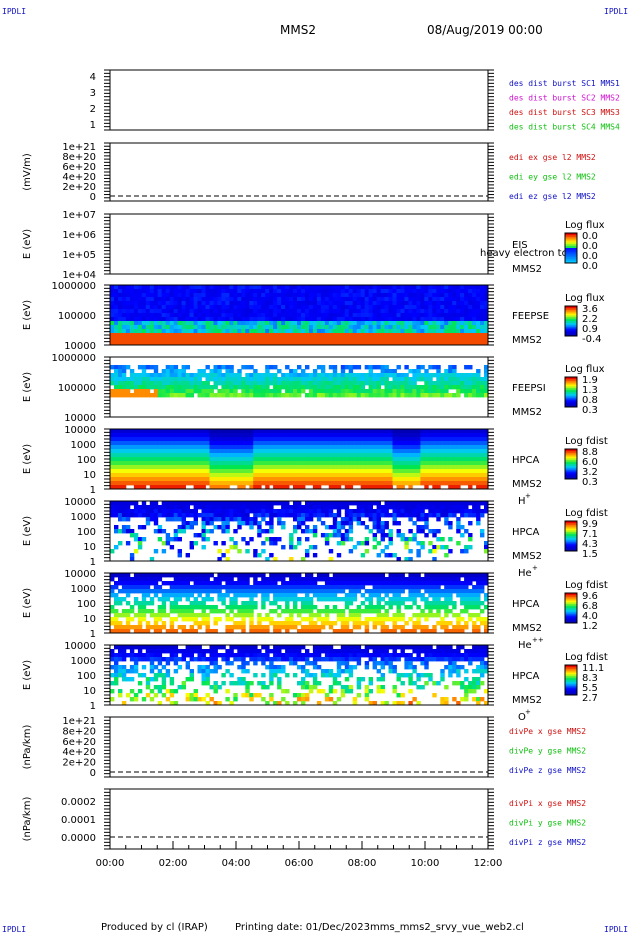 Image resolution: width=630 pixels, height=934 pixels. I want to click on colorbar-tick-label: 0.0, so click(590, 256).